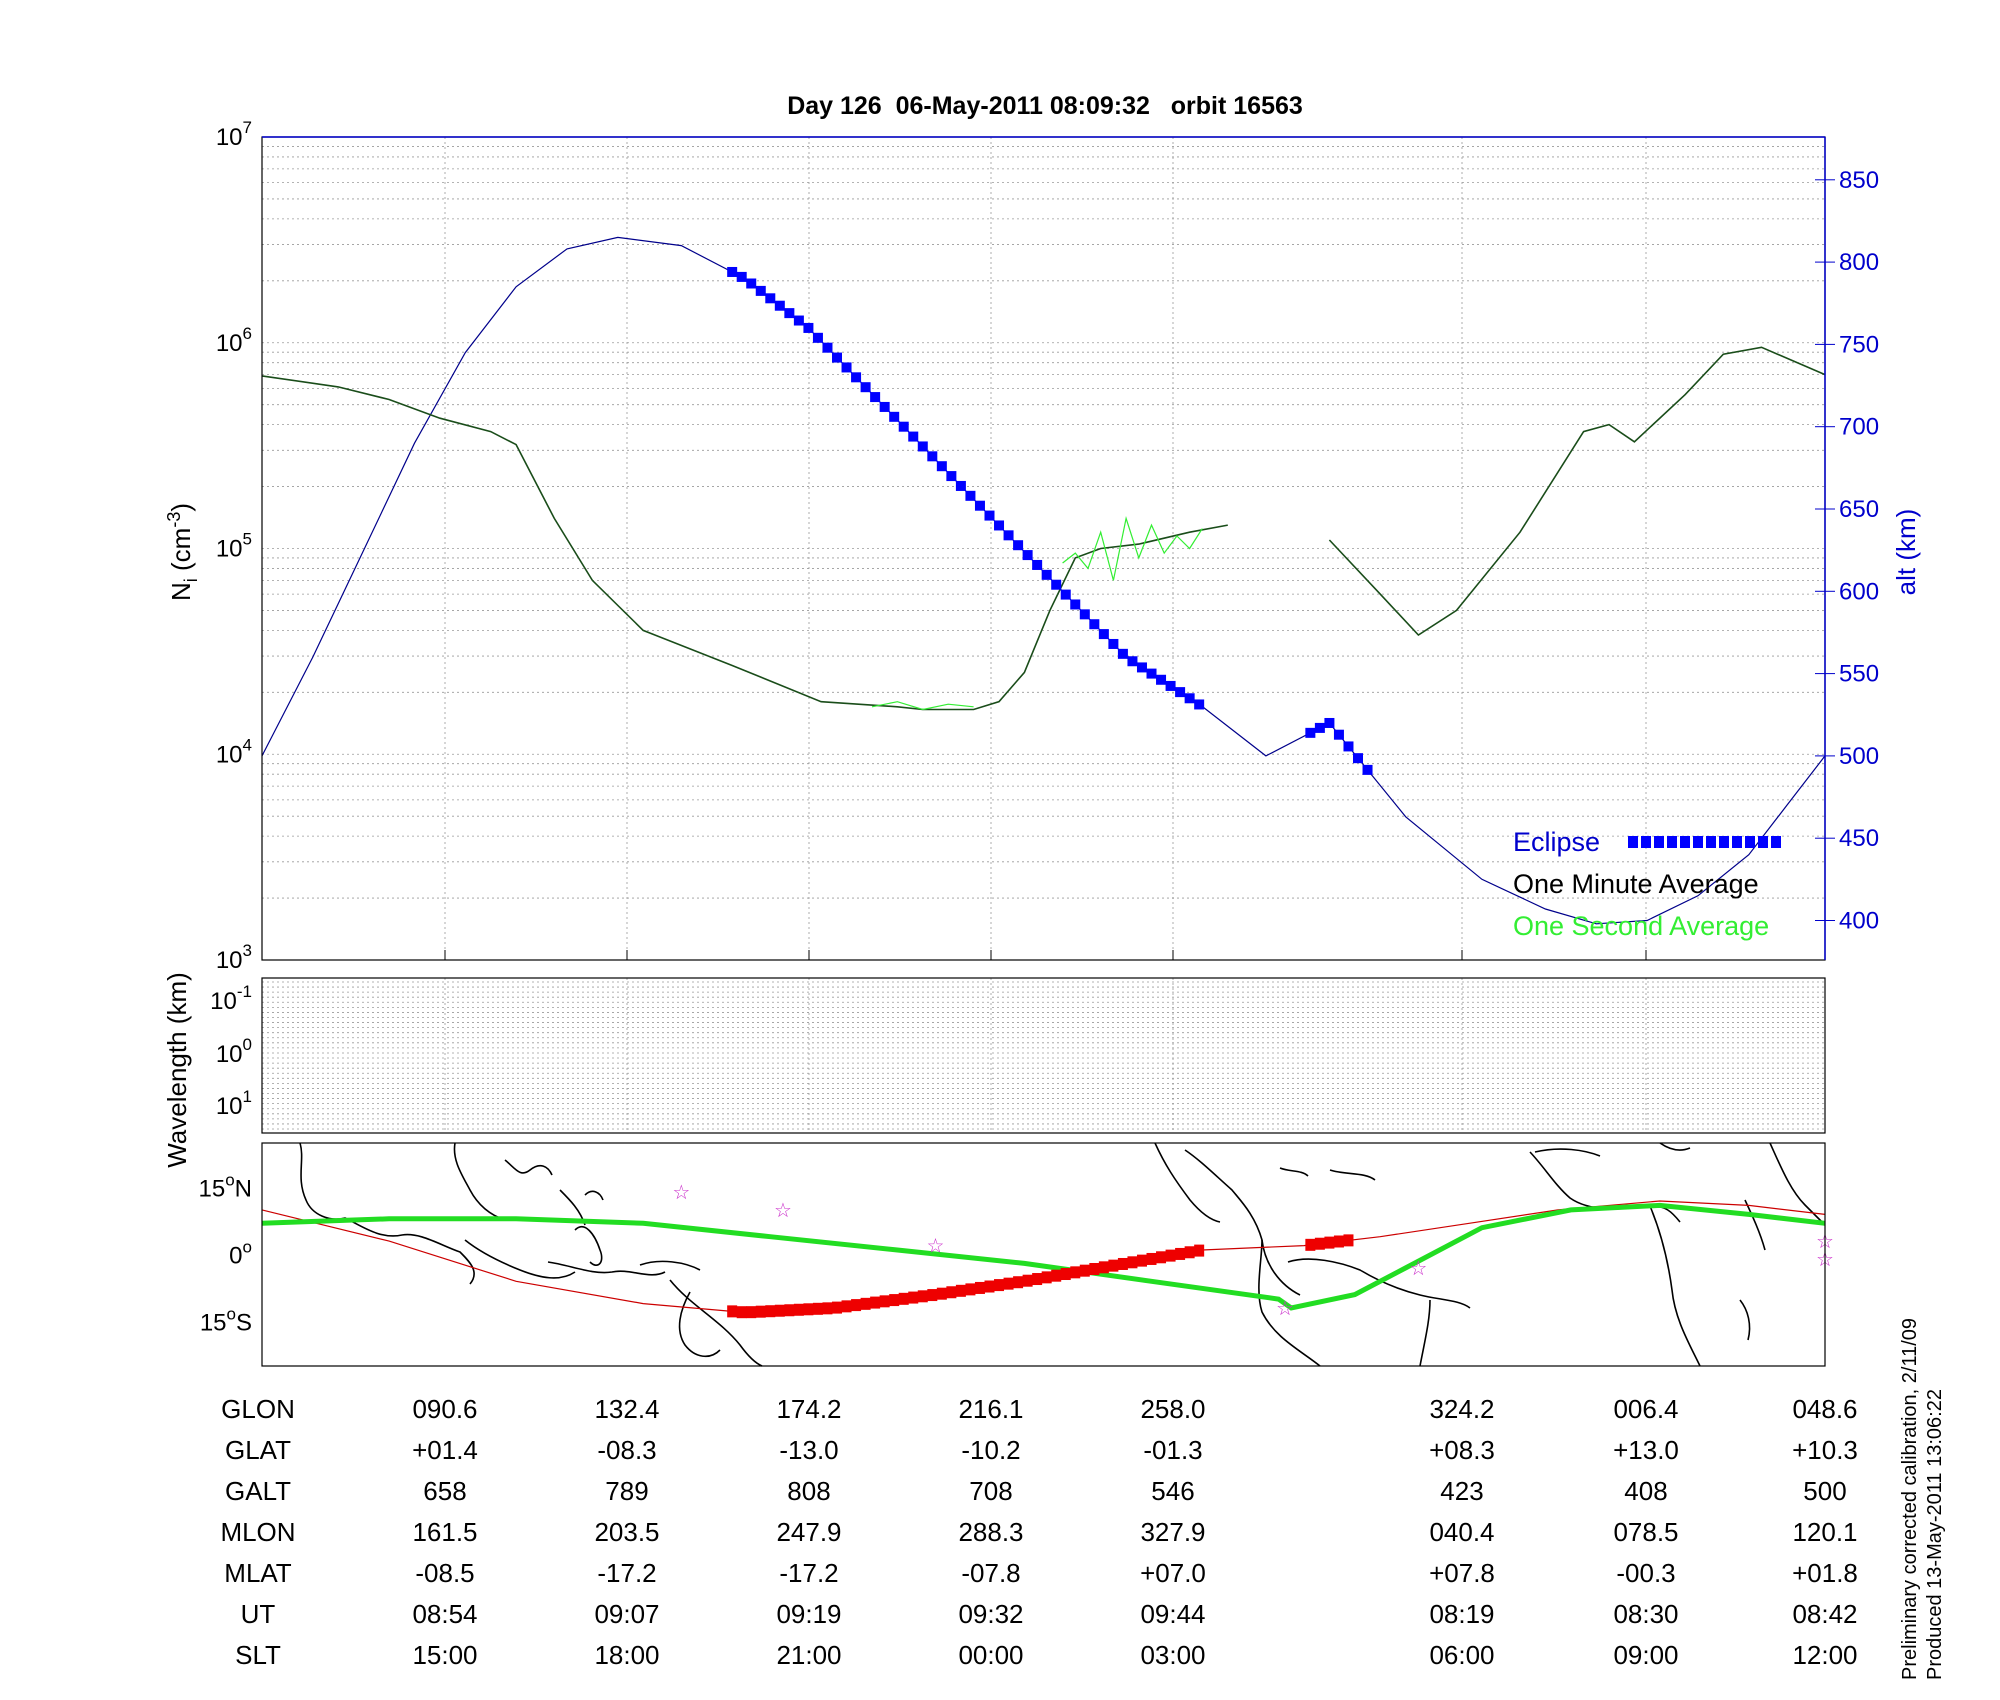 The width and height of the screenshot is (2000, 1700). I want to click on table-cell: 324.2, so click(1461, 1409).